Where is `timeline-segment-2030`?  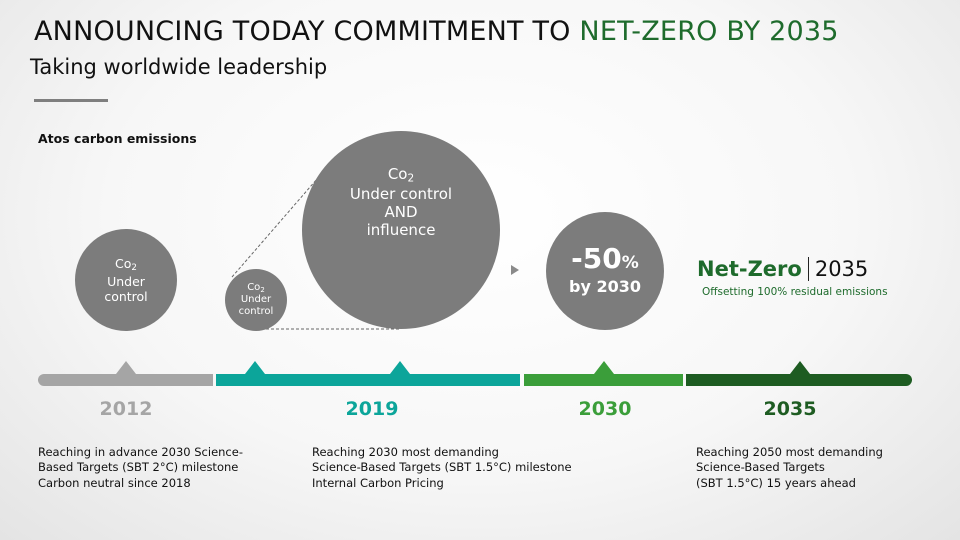 timeline-segment-2030 is located at coordinates (603, 380).